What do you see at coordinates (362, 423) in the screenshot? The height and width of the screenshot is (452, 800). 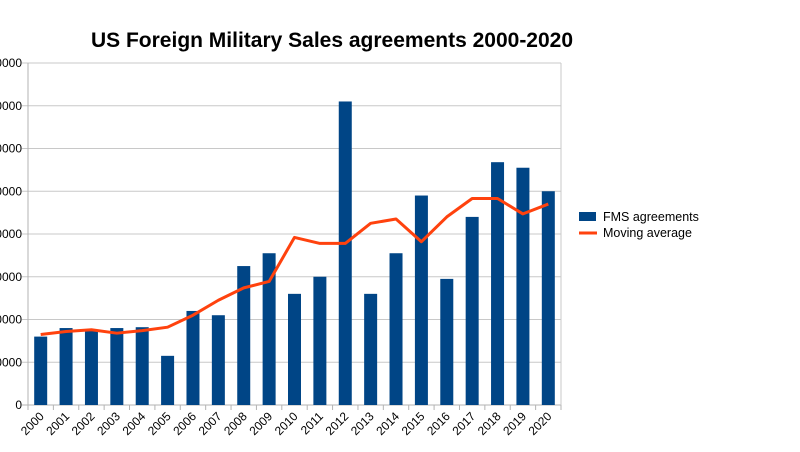 I see `x-tick-label: 2013` at bounding box center [362, 423].